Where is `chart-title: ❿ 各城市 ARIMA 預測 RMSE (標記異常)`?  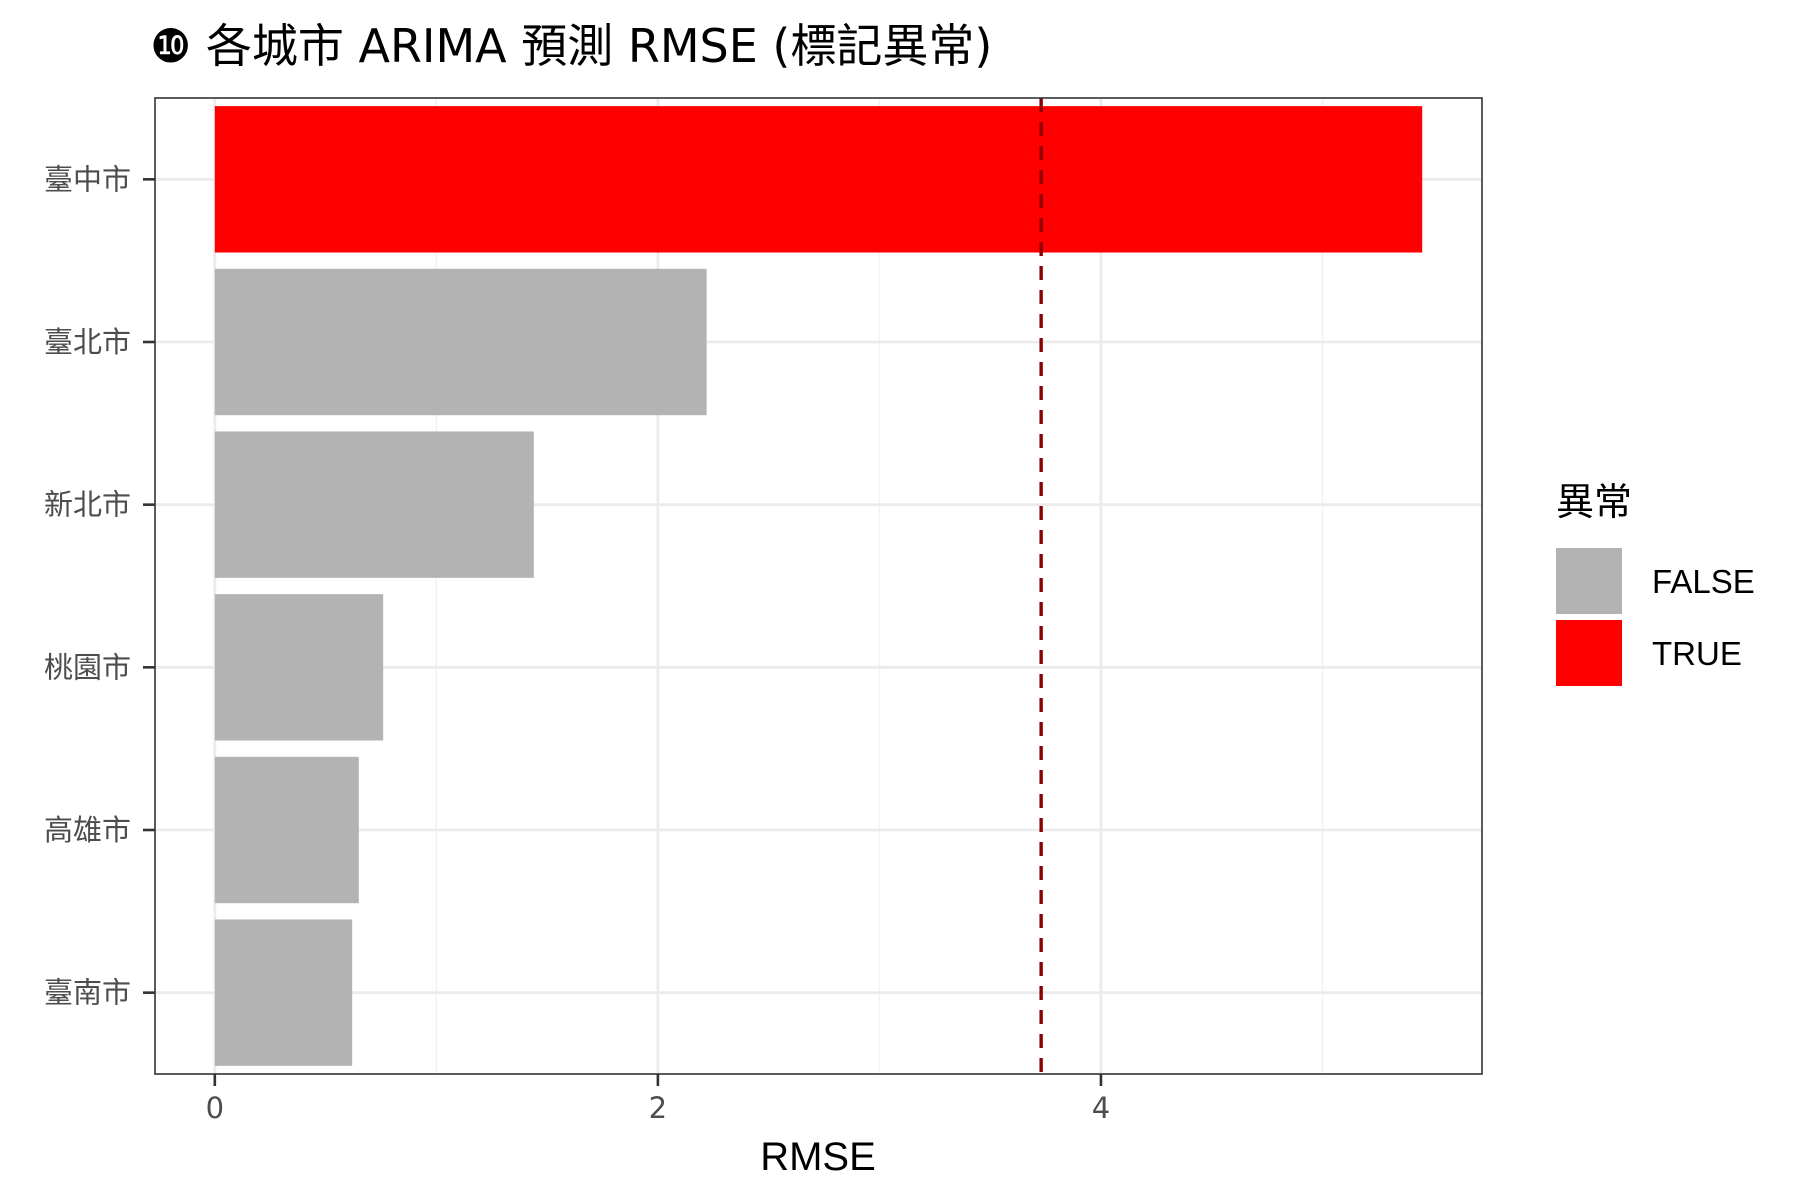 chart-title: ❿ 各城市 ARIMA 預測 RMSE (標記異常) is located at coordinates (571, 46).